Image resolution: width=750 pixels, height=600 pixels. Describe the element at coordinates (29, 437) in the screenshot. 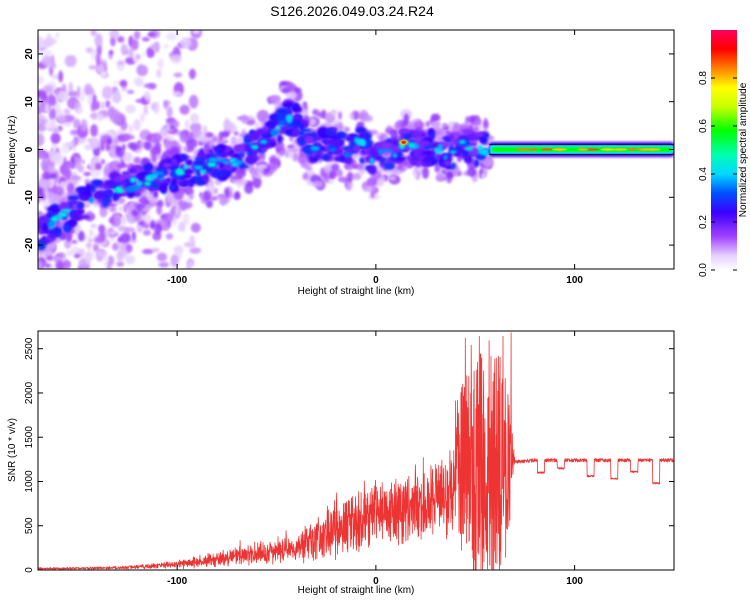

I see `snr-y-tick-label: 1500` at that location.